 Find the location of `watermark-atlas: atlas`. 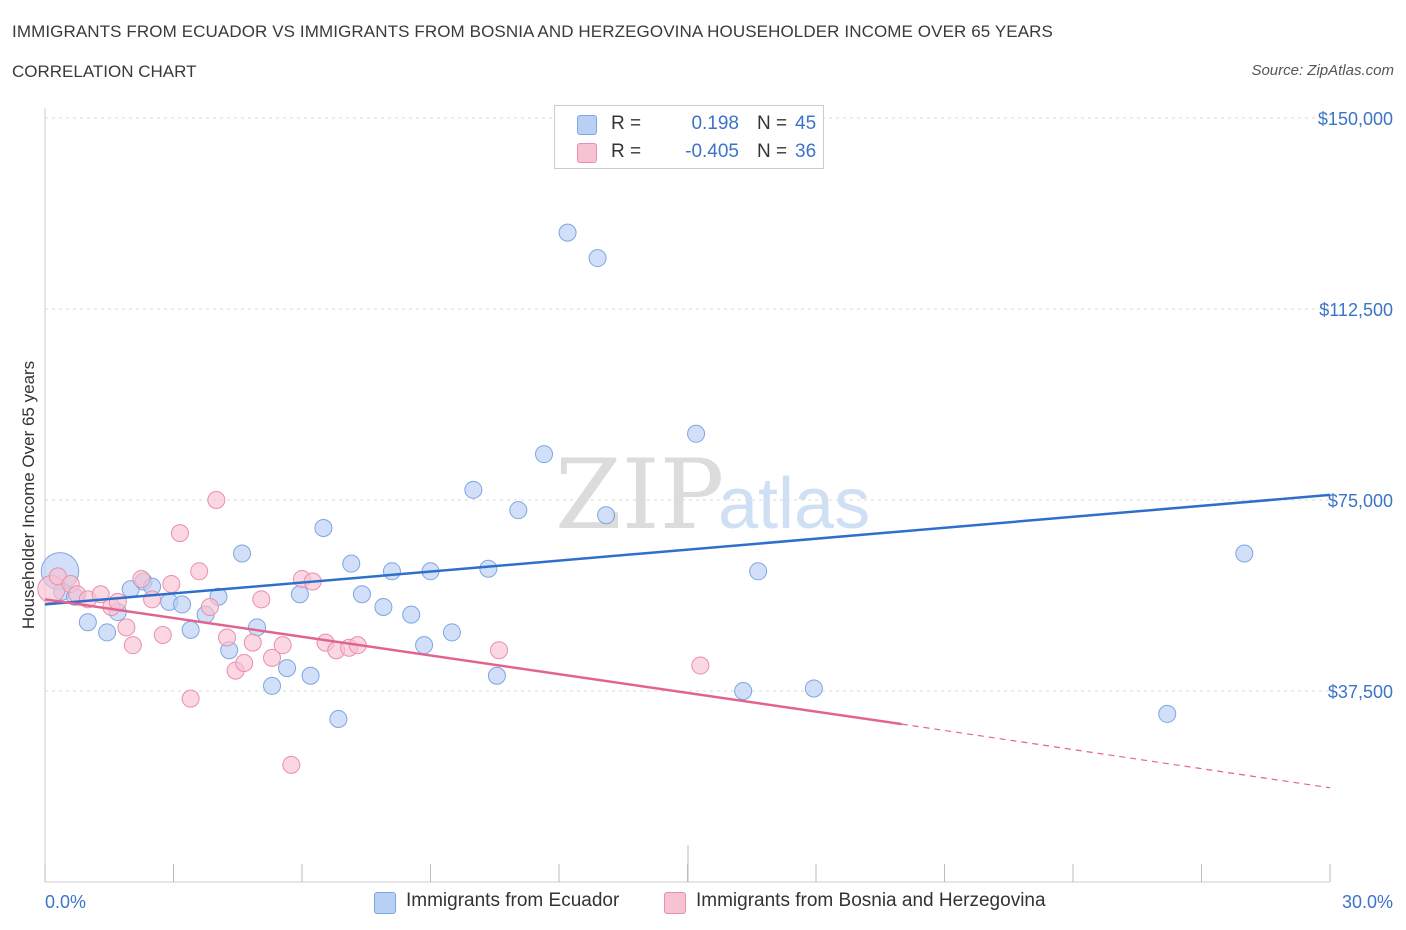

watermark-atlas: atlas is located at coordinates (794, 504).